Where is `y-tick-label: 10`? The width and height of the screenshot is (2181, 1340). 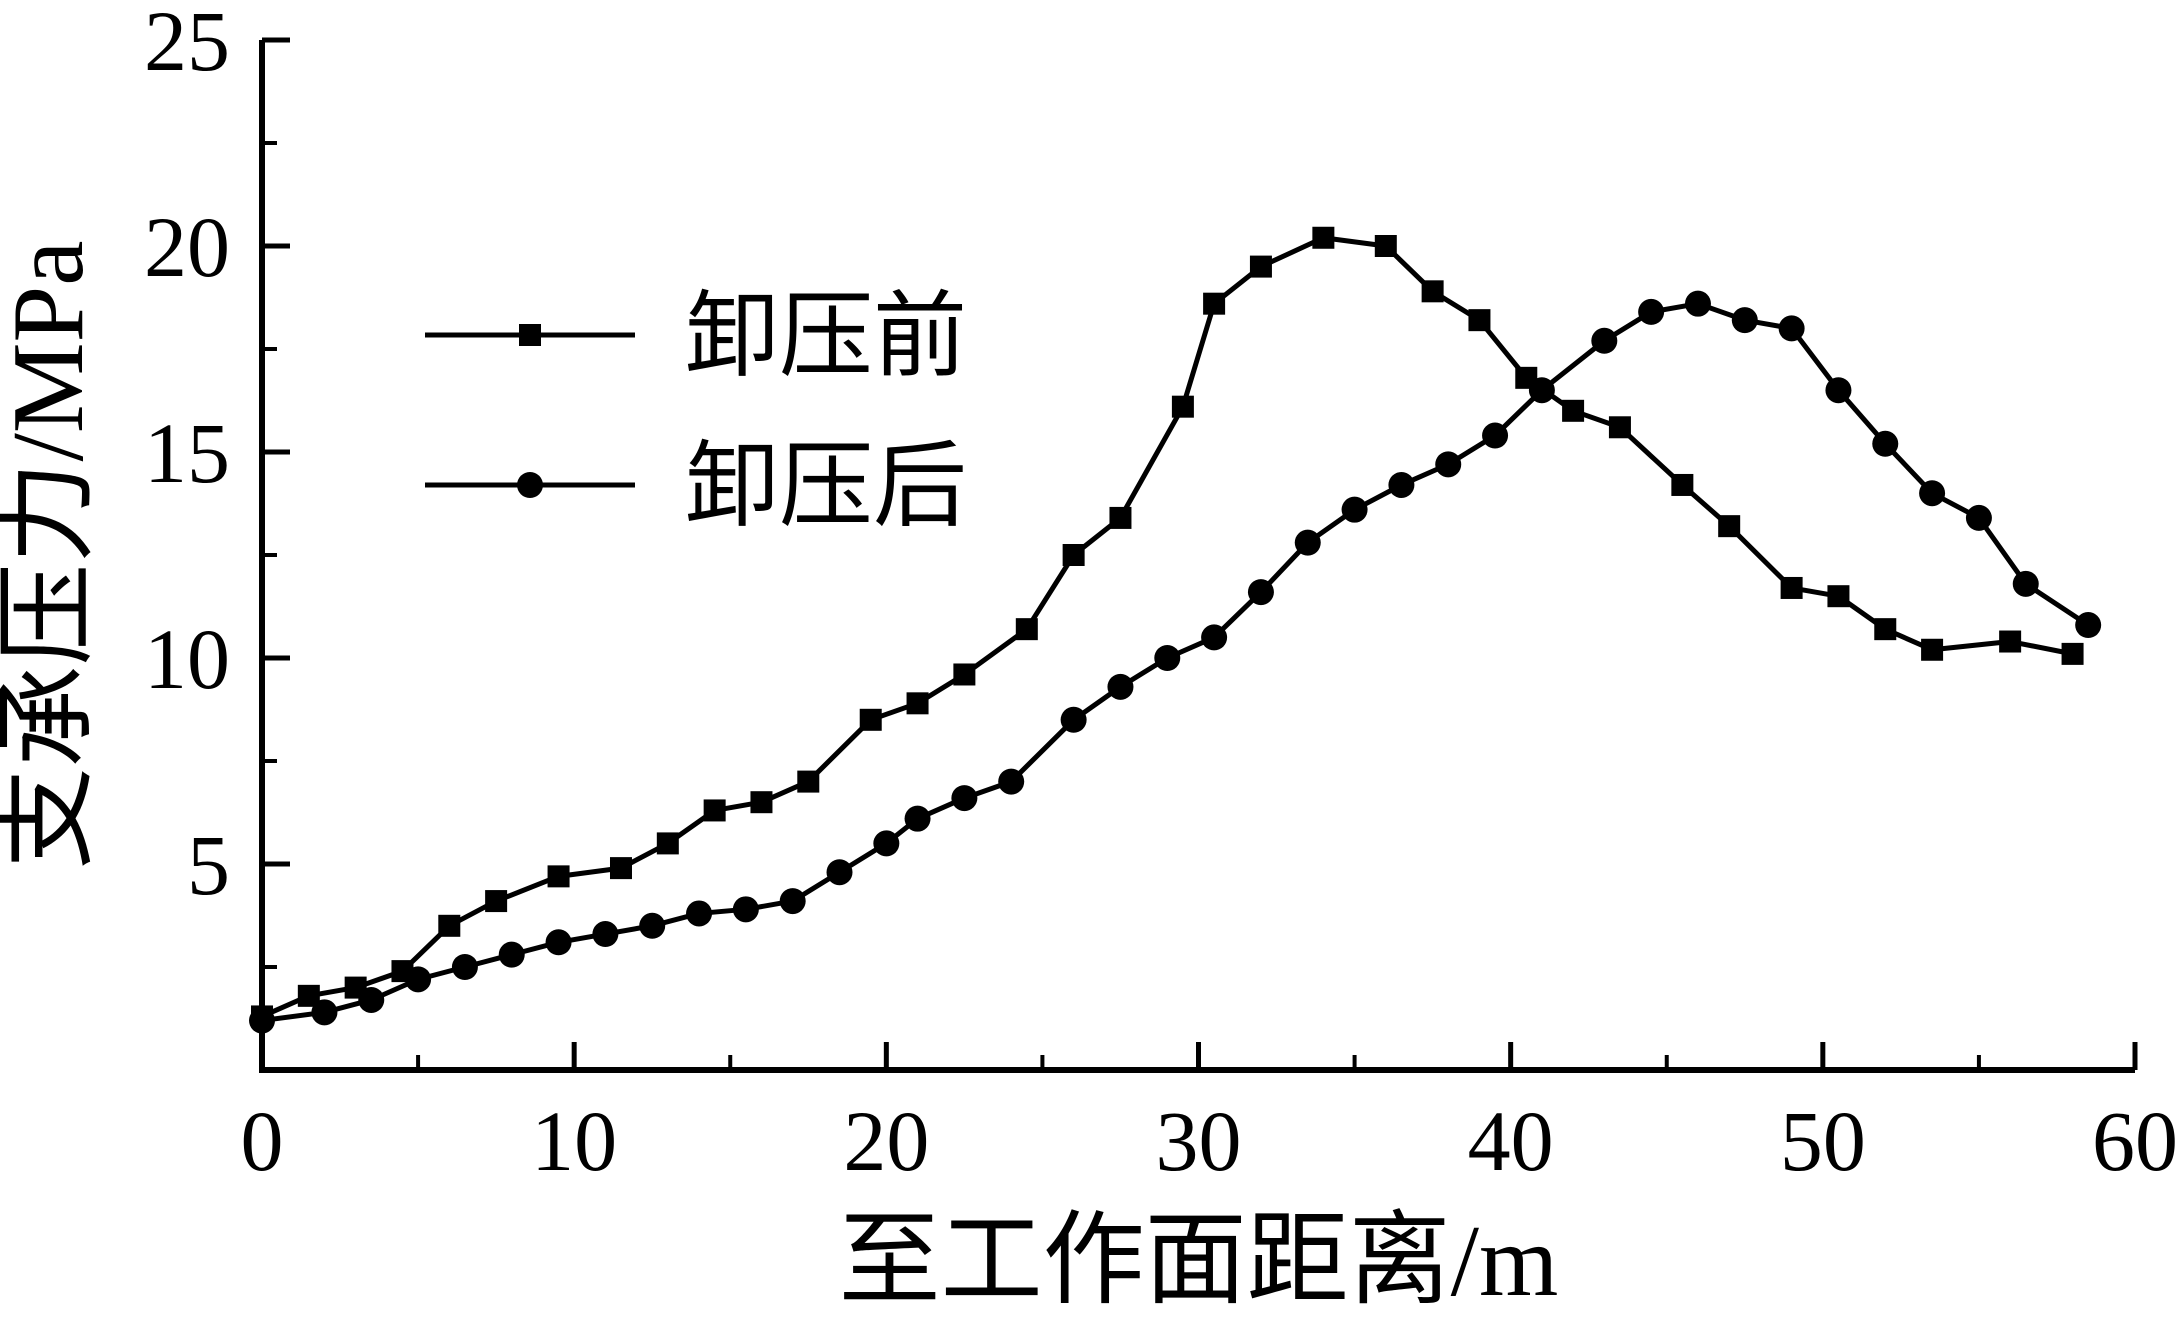
y-tick-label: 10 is located at coordinates (187, 659).